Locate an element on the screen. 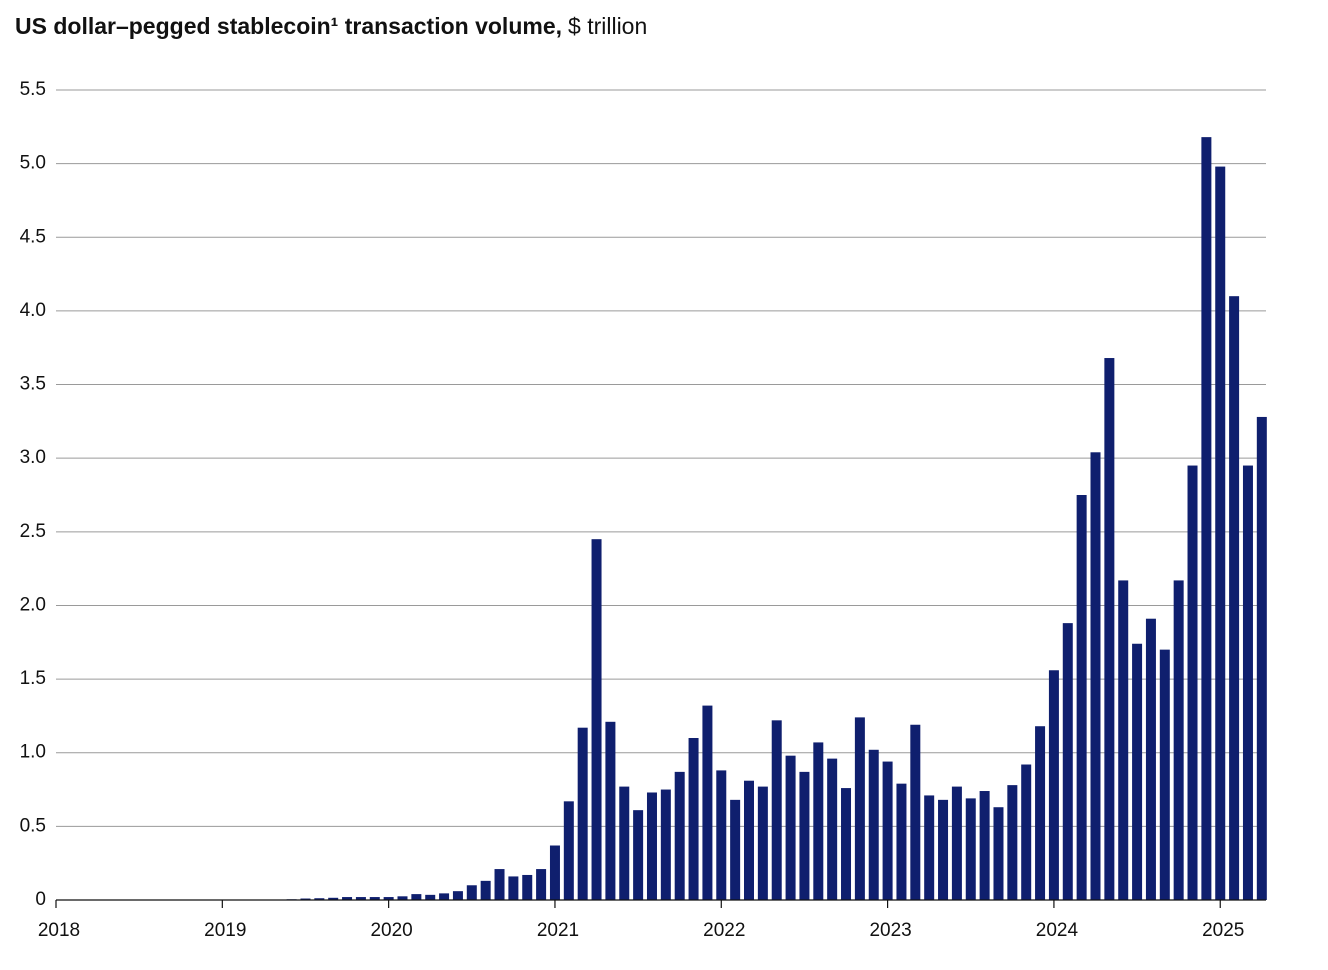  y-tick-label: 3.5 is located at coordinates (33, 384).